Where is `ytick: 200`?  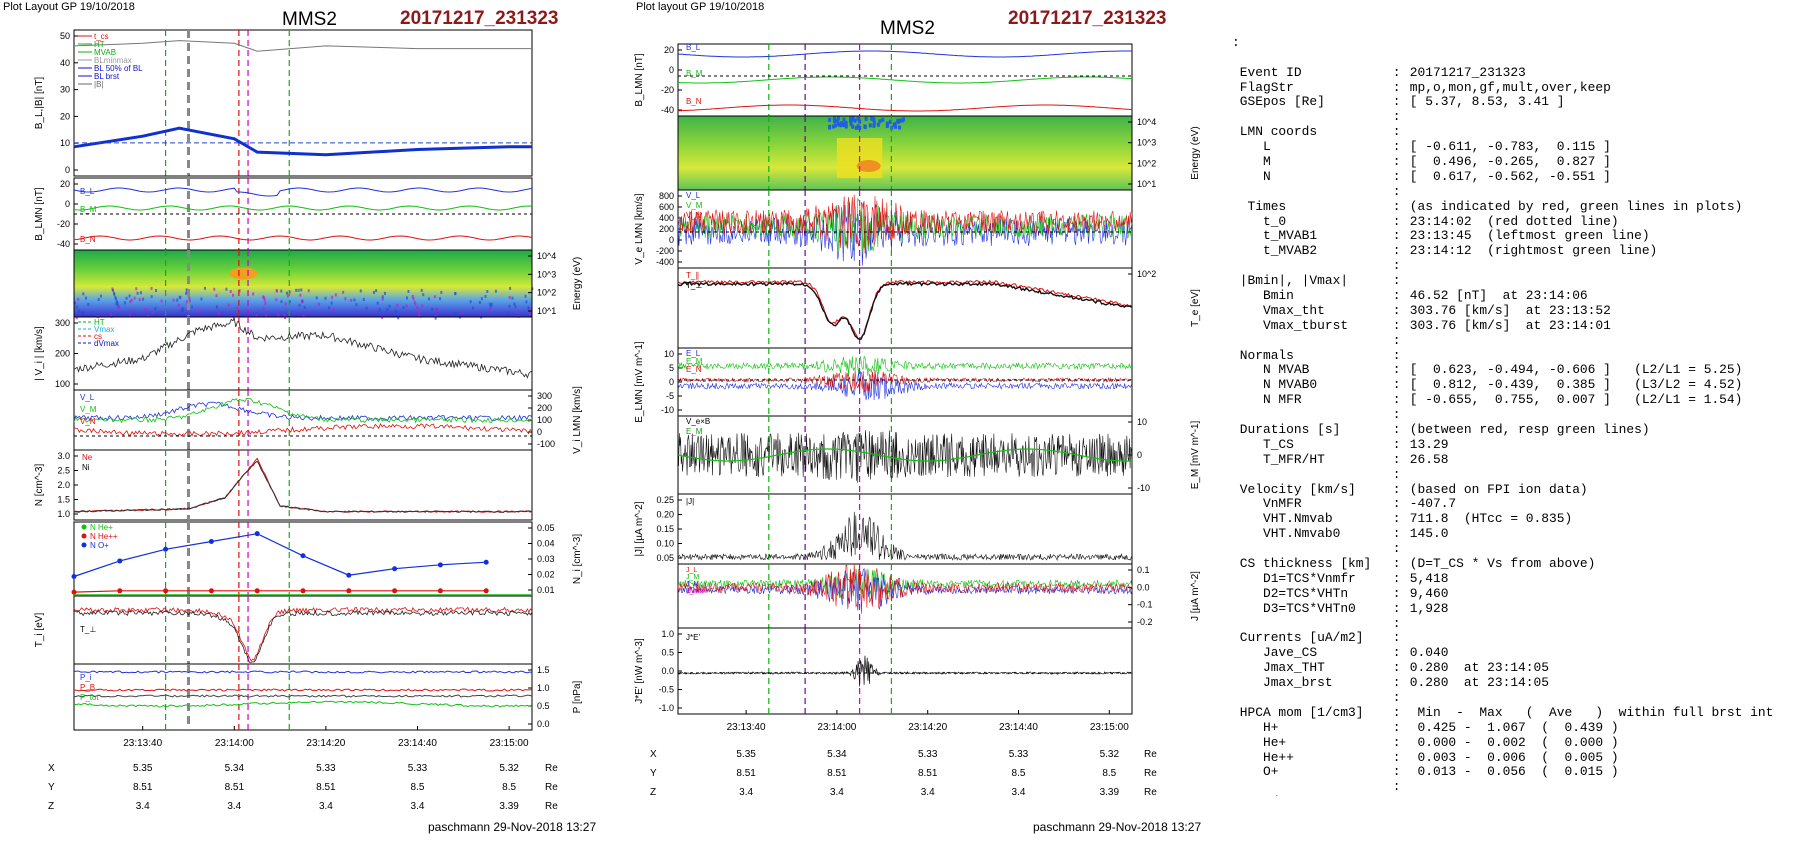 ytick: 200 is located at coordinates (666, 229).